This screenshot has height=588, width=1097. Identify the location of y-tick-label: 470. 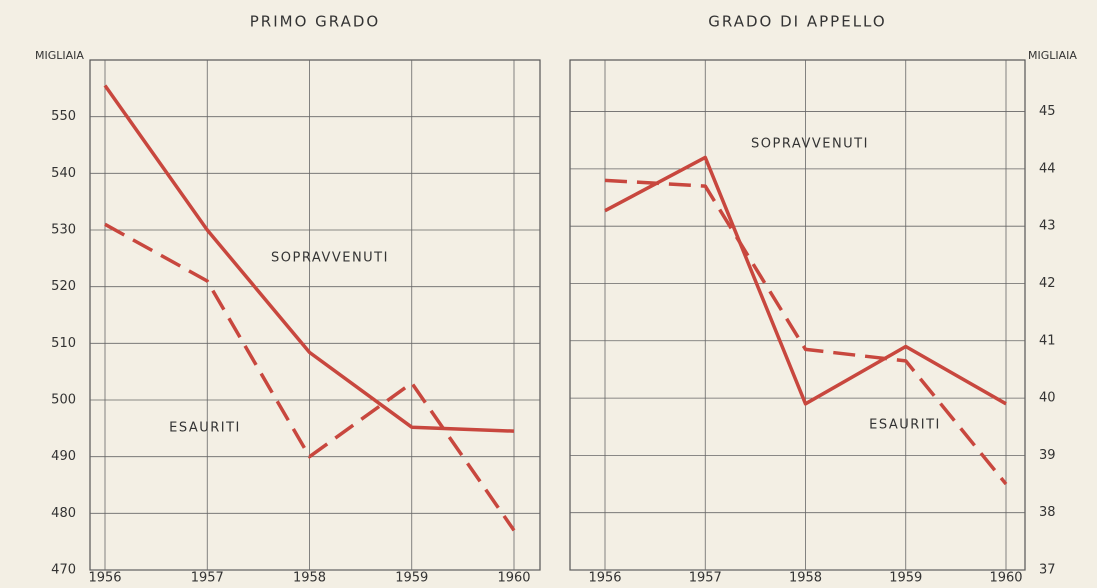
(63, 570).